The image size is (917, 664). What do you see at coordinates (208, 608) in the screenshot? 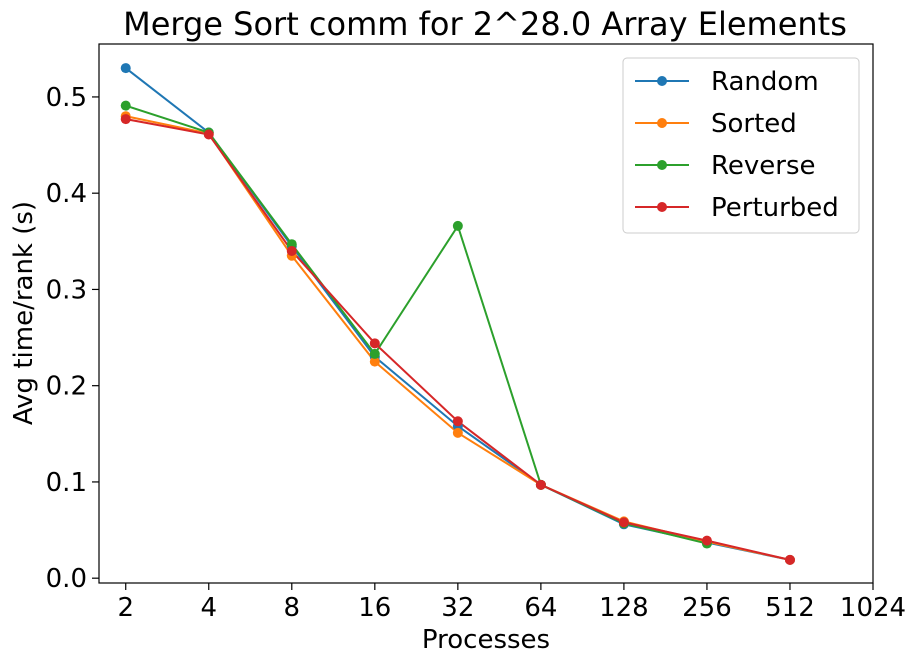
I see `x-tick-label: 4` at bounding box center [208, 608].